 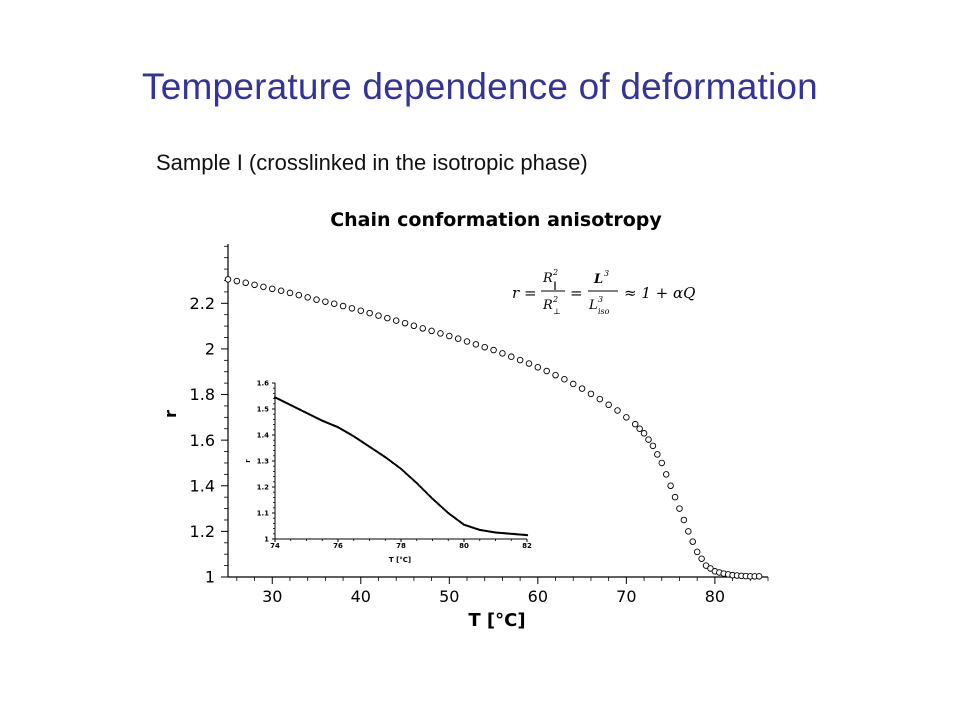 I want to click on main-y-tick-label: 1.6, so click(x=202, y=440).